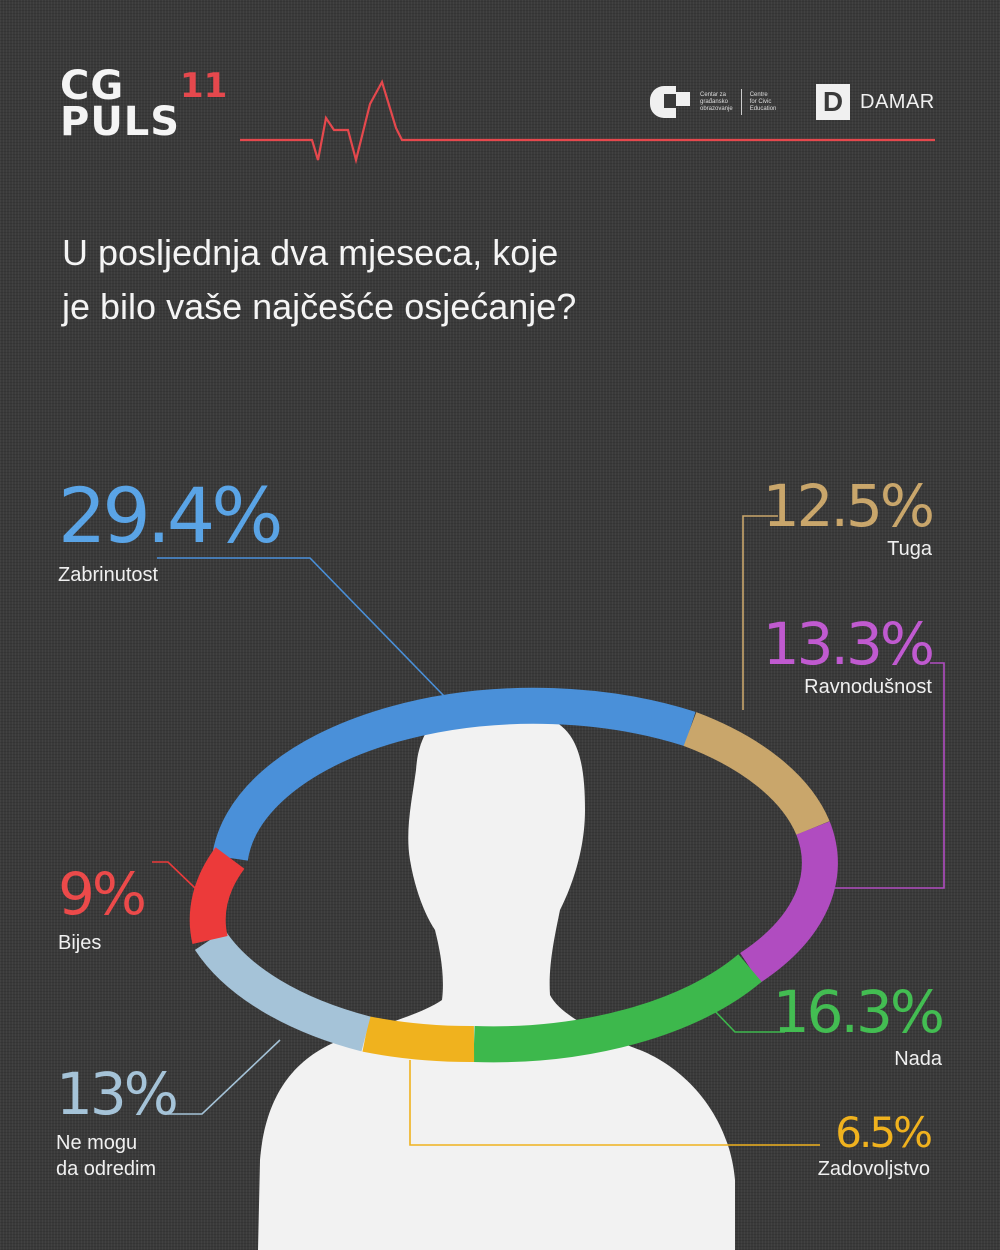 This screenshot has height=1250, width=1000. Describe the element at coordinates (909, 549) in the screenshot. I see `name-tuga: Tuga` at that location.